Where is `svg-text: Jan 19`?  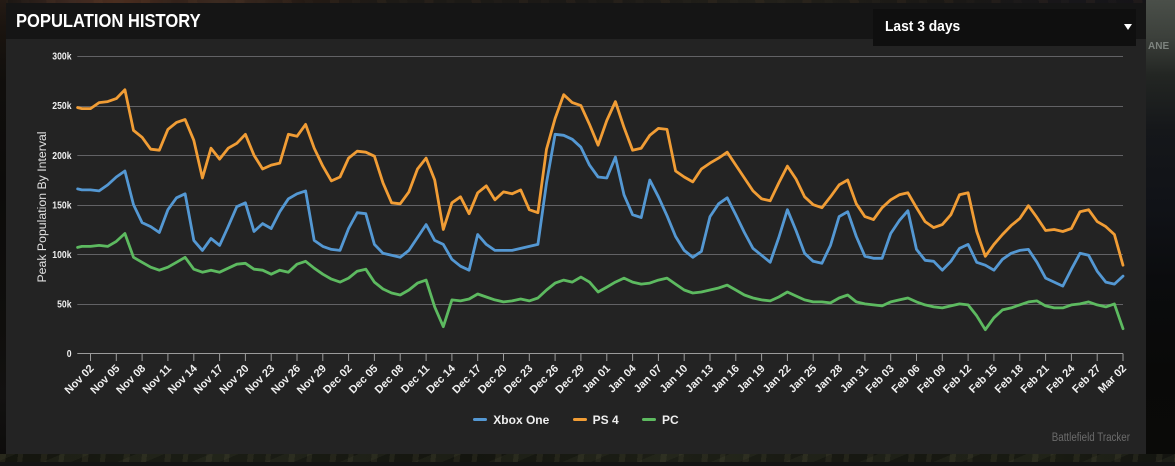 svg-text: Jan 19 is located at coordinates (751, 379).